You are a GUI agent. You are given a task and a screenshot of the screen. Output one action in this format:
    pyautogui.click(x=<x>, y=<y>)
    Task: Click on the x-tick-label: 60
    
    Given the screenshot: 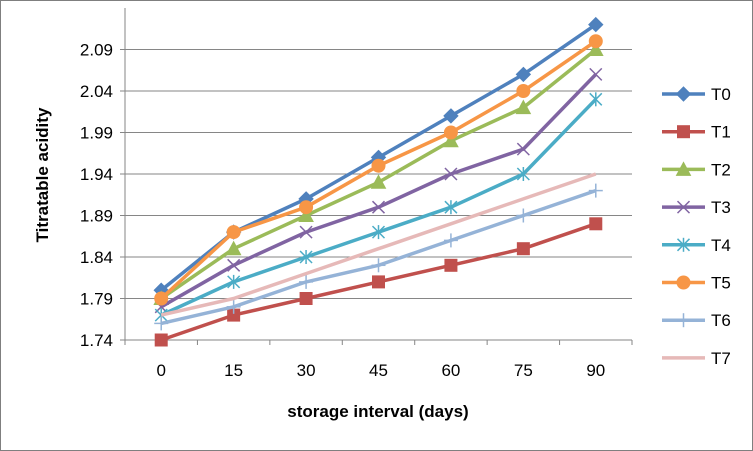 What is the action you would take?
    pyautogui.click(x=450, y=370)
    